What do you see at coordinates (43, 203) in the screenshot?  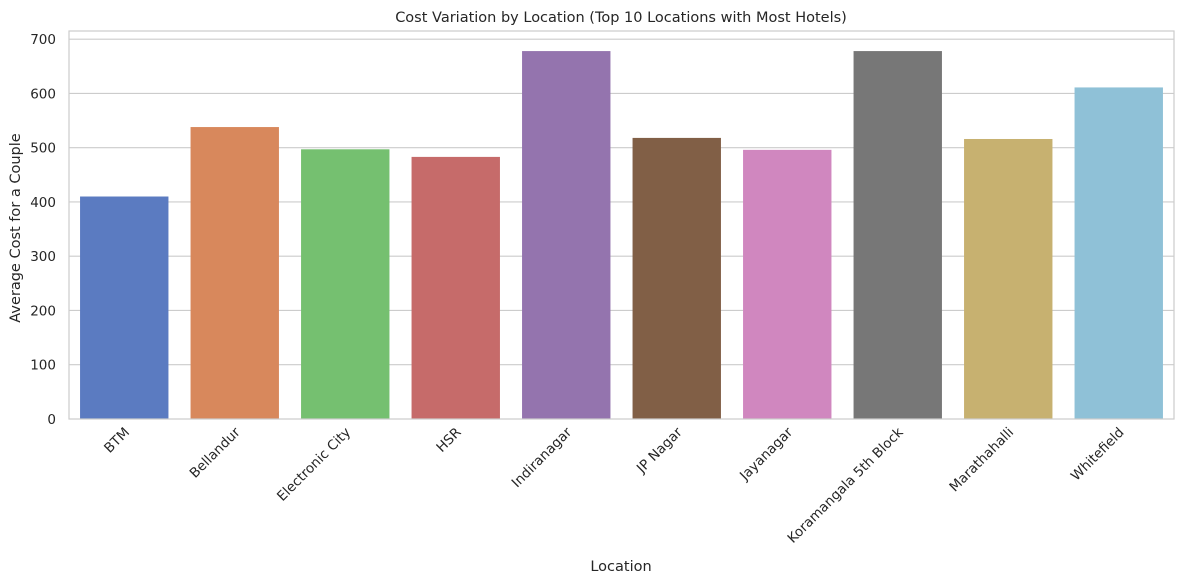 I see `y-tick-label: 400` at bounding box center [43, 203].